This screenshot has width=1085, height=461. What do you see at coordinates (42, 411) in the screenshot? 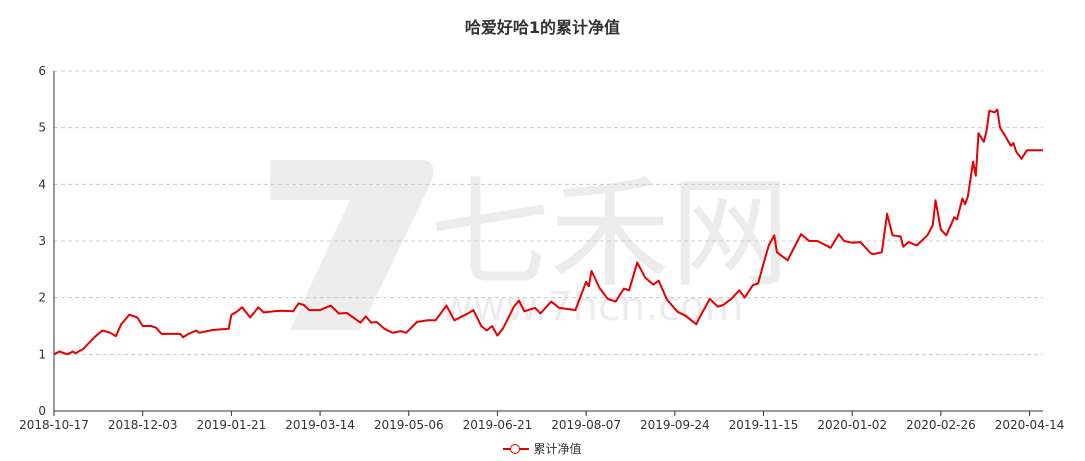
I see `y-tick-label: 0` at bounding box center [42, 411].